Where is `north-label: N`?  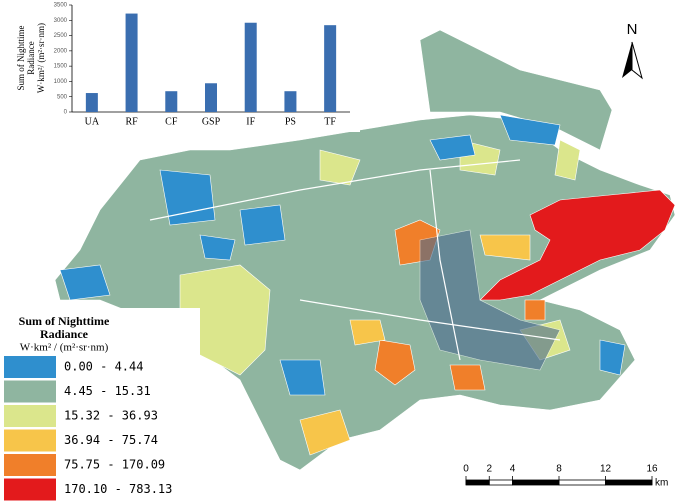
north-label: N is located at coordinates (632, 29).